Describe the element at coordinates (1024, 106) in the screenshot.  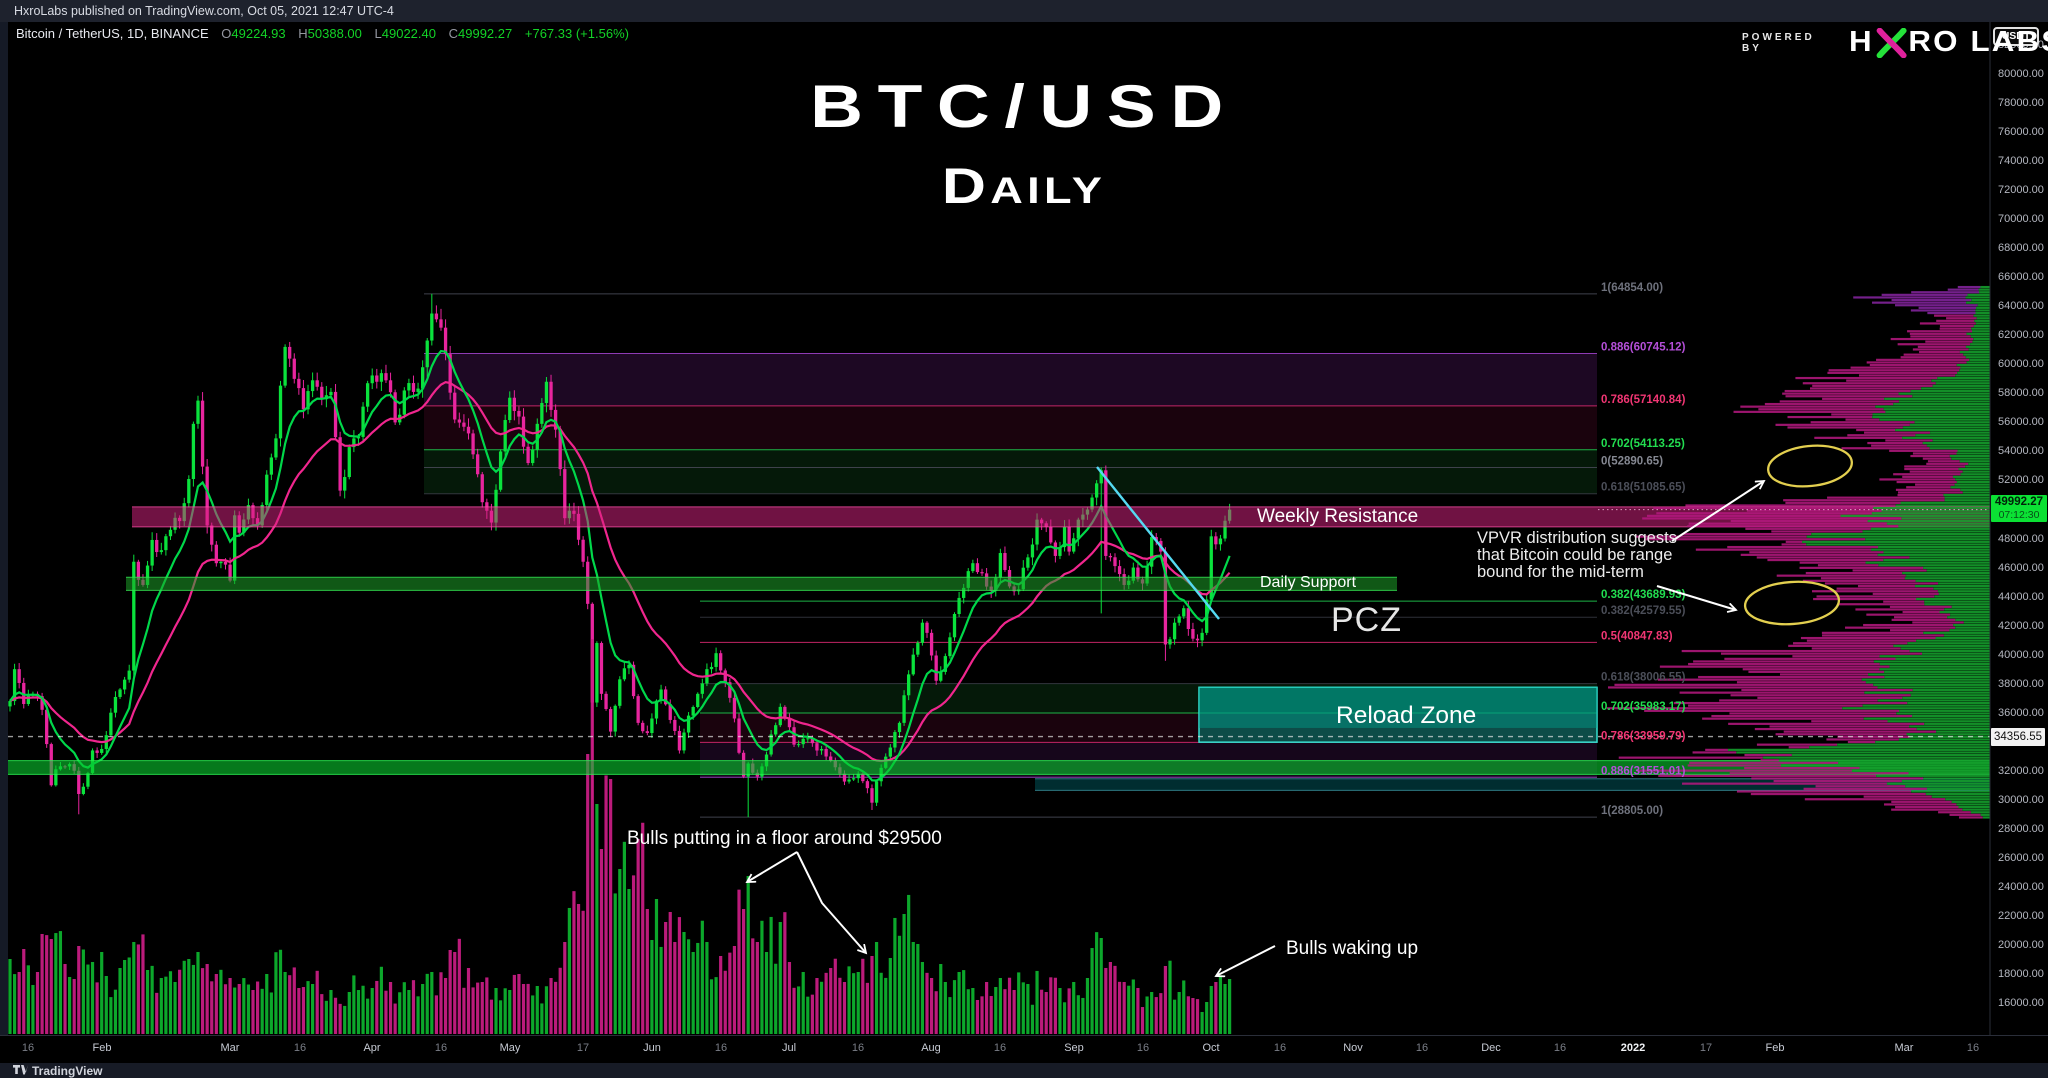
I see `watermark-symbol: BTC/USD` at that location.